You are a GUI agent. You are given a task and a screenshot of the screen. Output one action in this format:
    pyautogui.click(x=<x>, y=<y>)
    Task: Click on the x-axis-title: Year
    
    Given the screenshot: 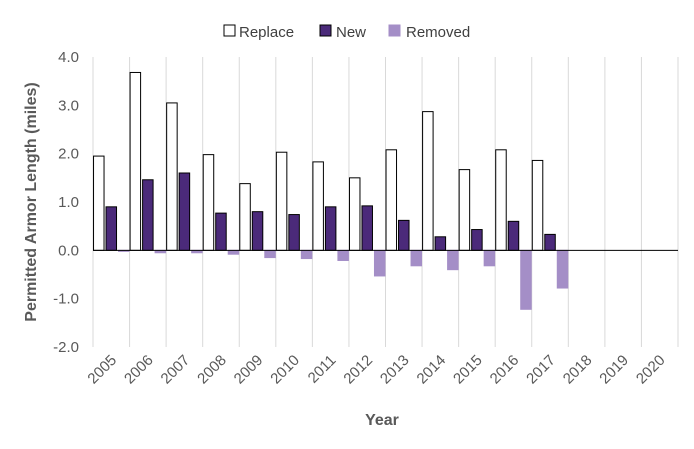 What is the action you would take?
    pyautogui.click(x=382, y=420)
    